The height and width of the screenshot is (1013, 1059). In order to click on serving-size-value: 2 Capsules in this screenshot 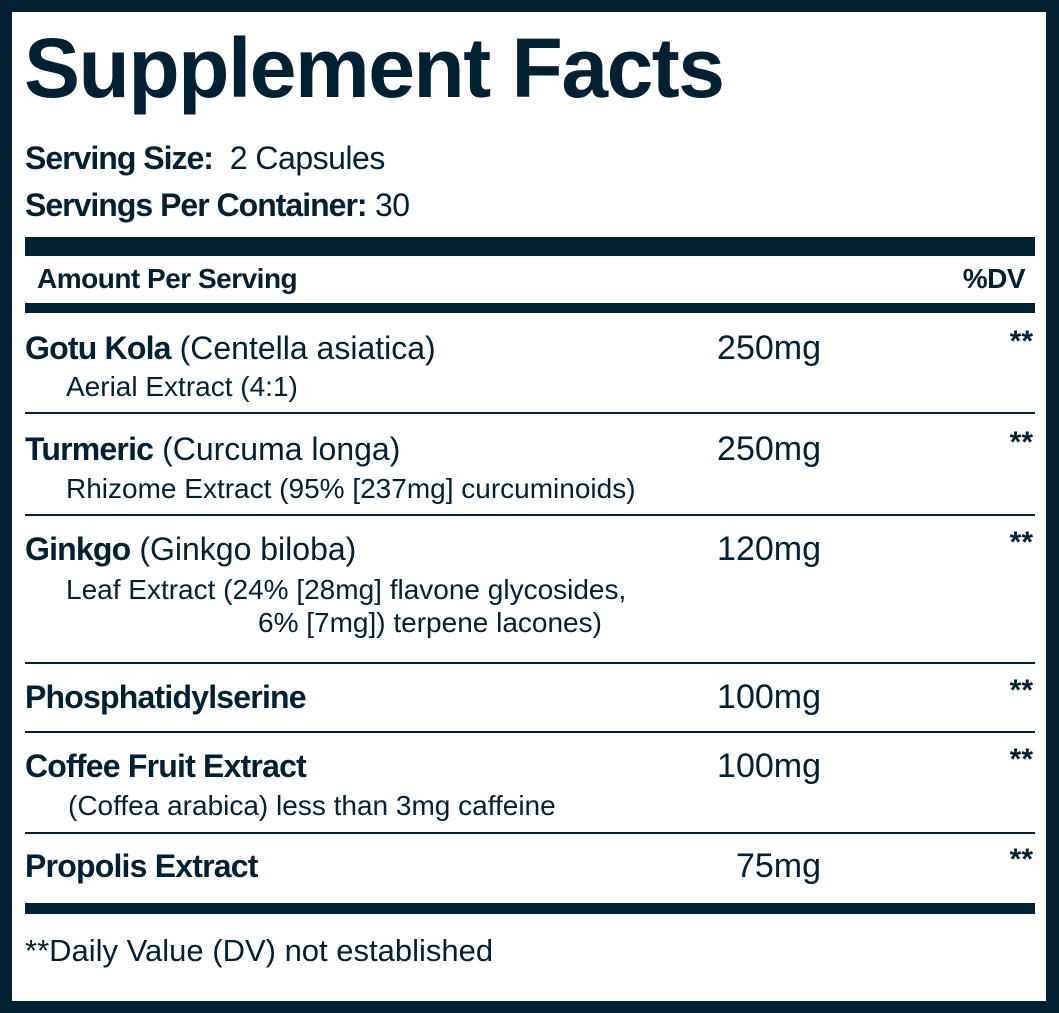, I will do `click(307, 158)`.